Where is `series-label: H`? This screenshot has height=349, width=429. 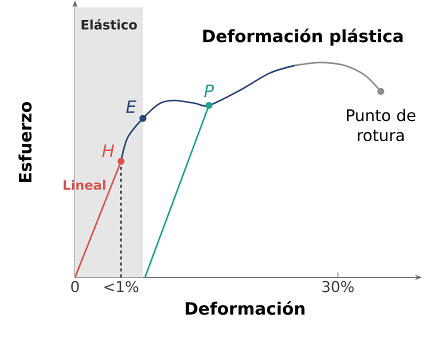
series-label: H is located at coordinates (108, 150).